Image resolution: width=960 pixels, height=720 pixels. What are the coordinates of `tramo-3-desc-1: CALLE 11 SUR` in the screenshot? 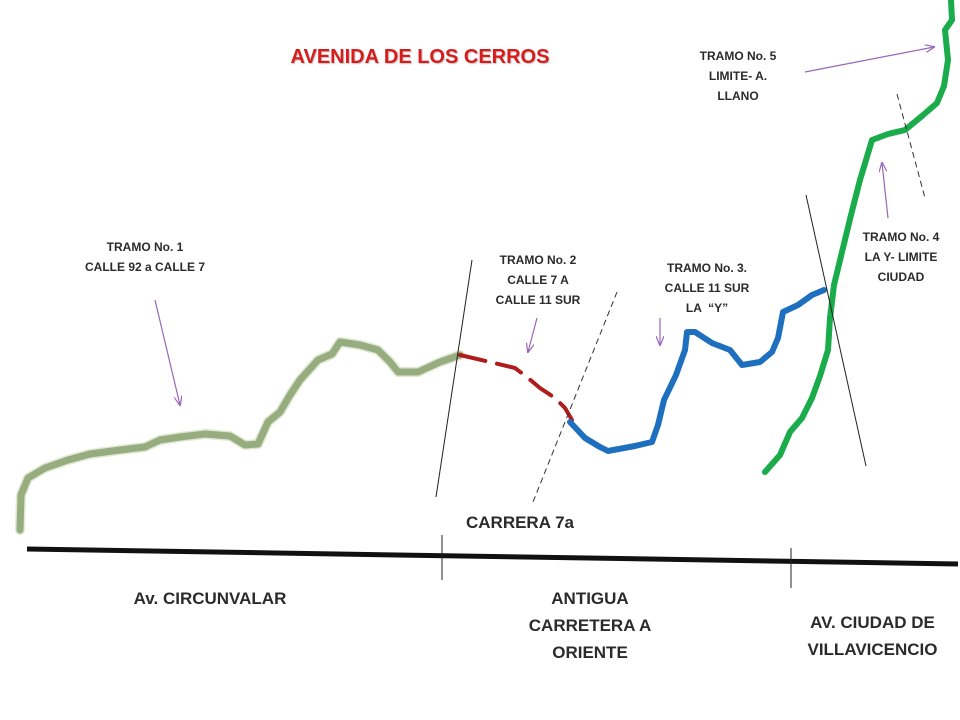 It's located at (707, 288).